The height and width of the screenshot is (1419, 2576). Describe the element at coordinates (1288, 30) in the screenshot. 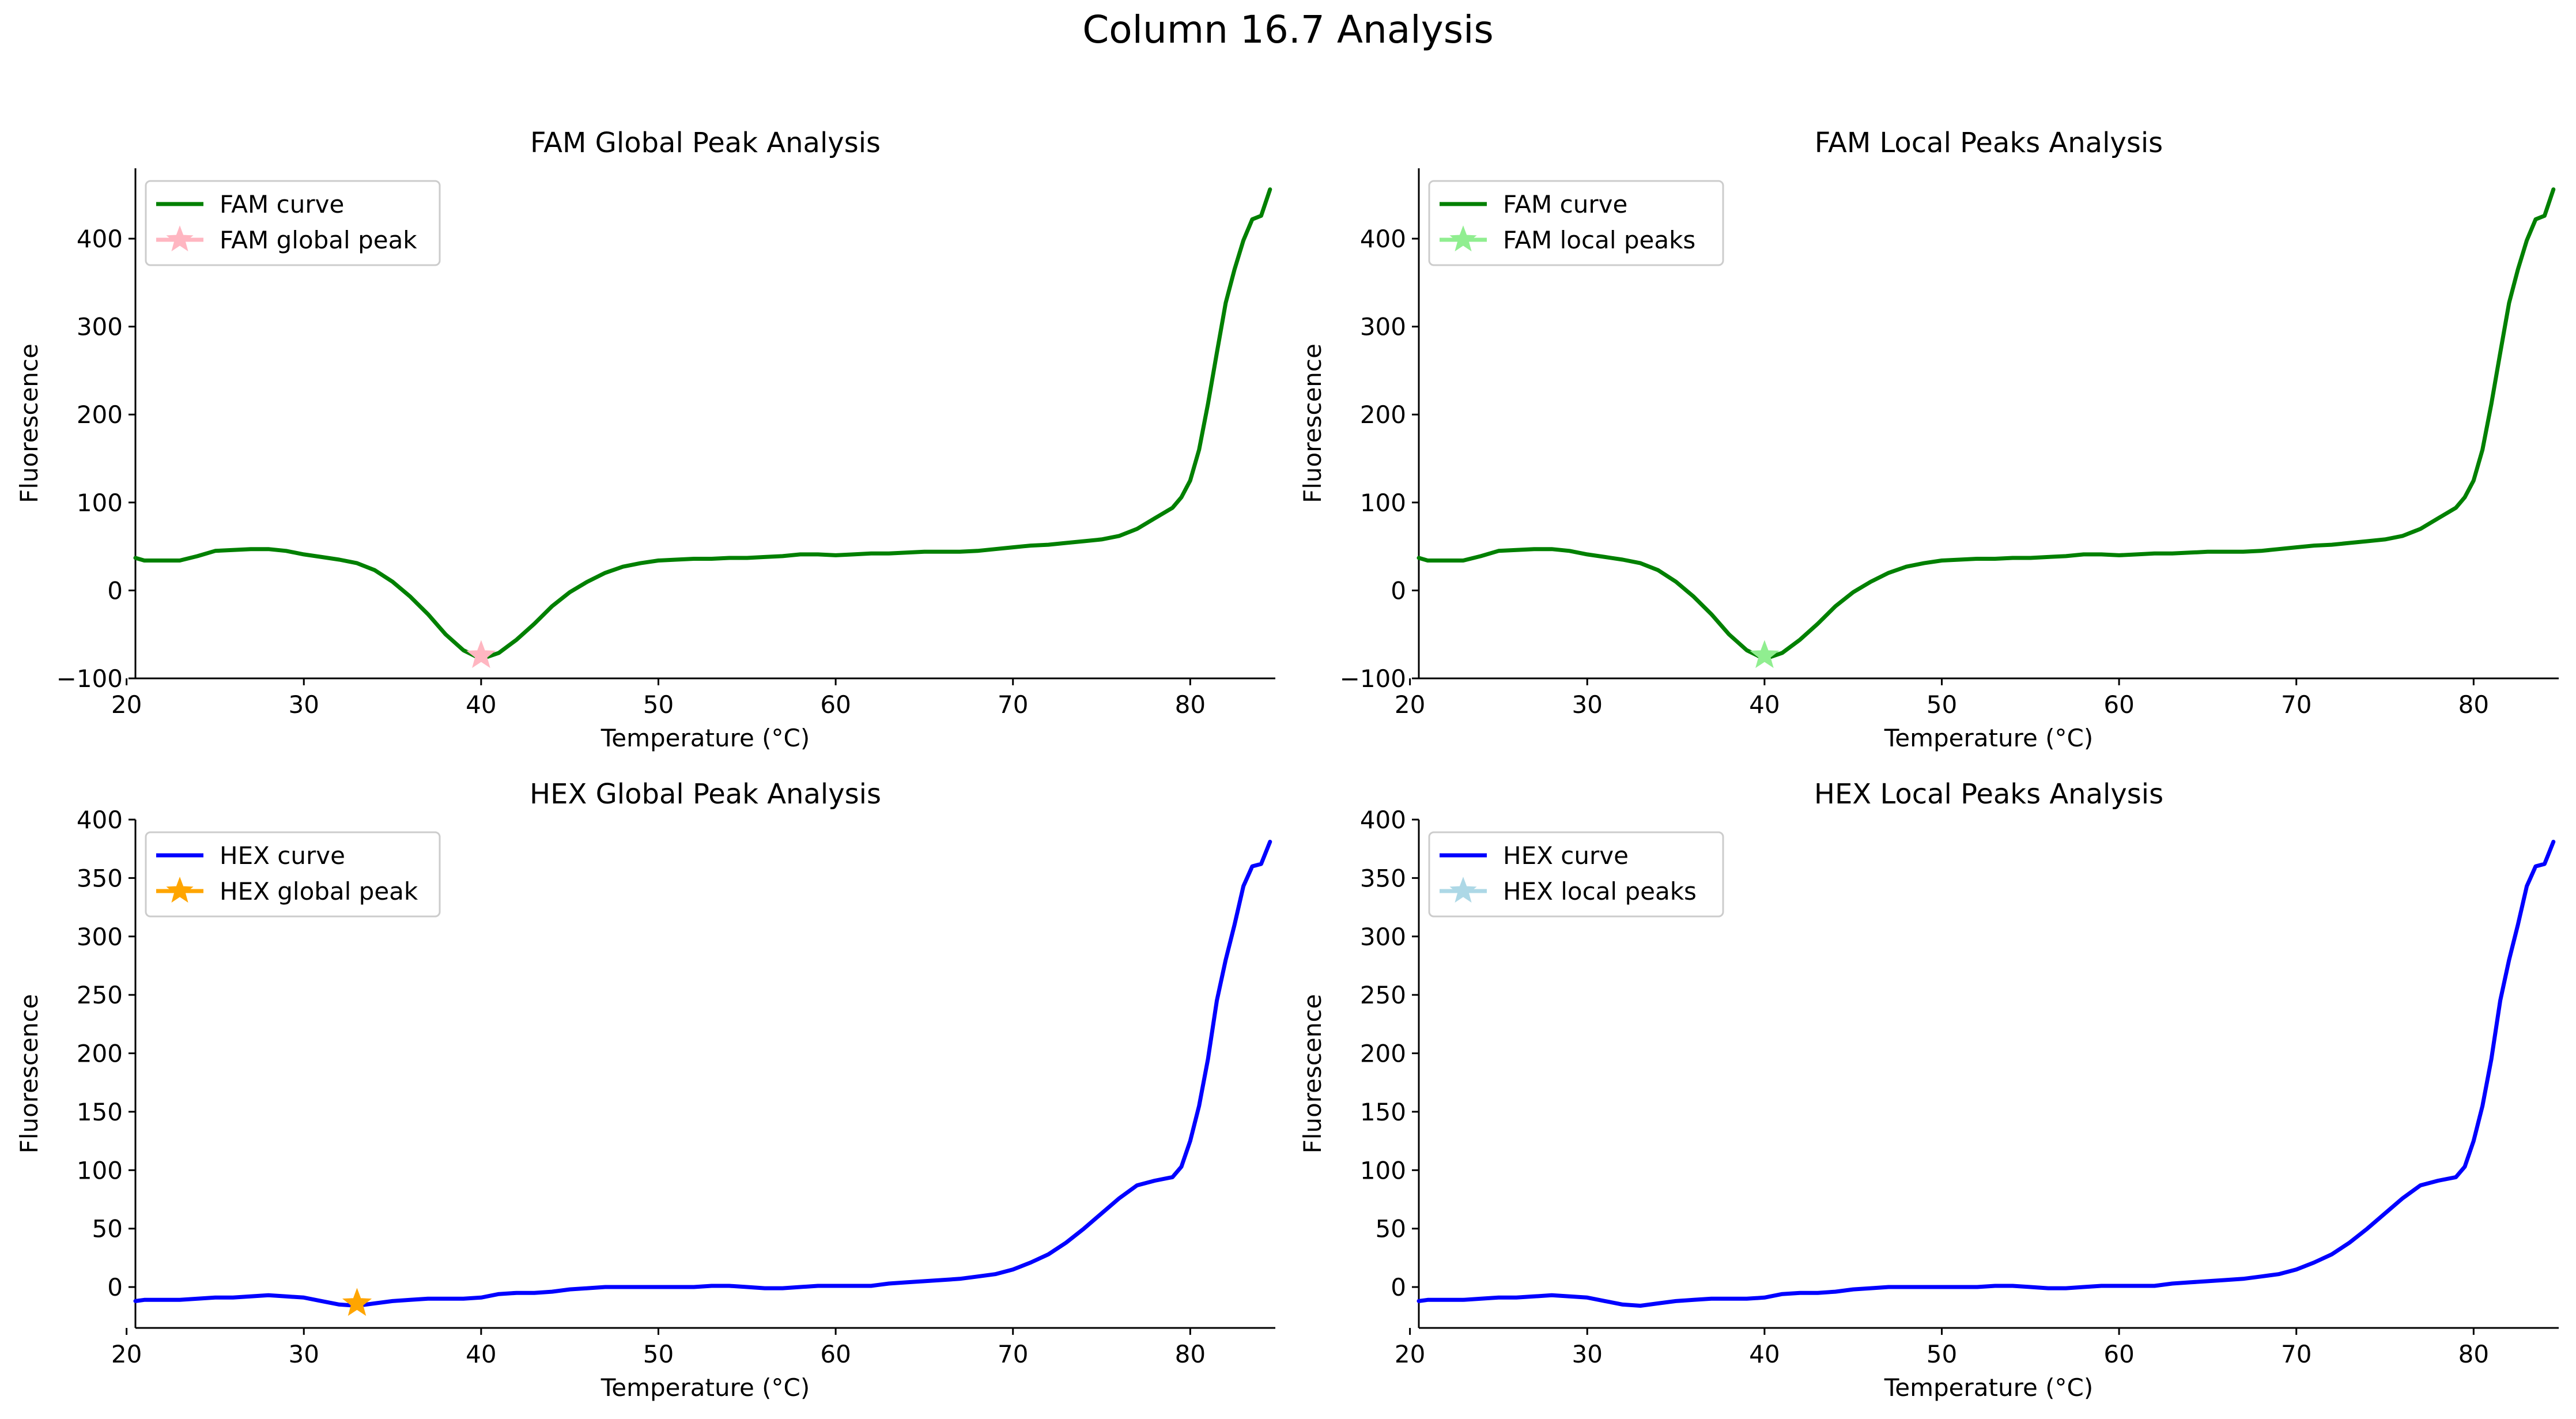

I see `figure-title: Column 16.7 Analysis` at that location.